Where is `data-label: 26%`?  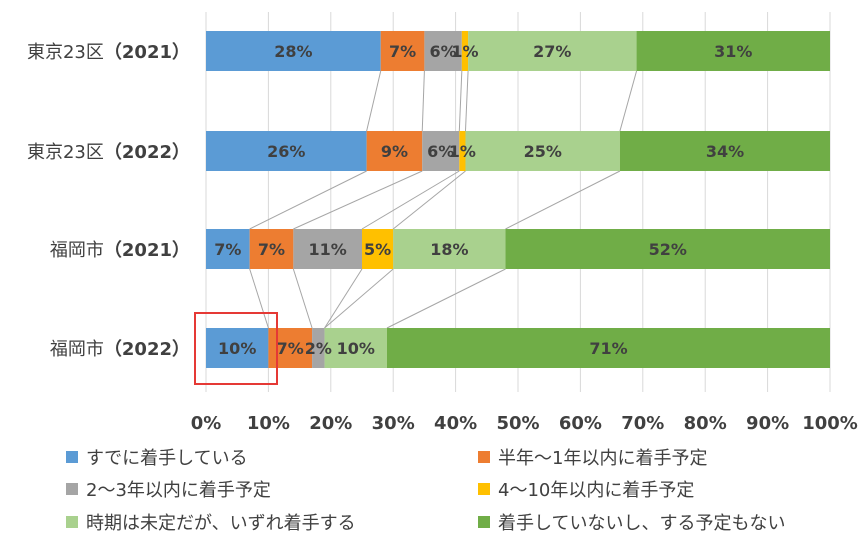 data-label: 26% is located at coordinates (286, 151).